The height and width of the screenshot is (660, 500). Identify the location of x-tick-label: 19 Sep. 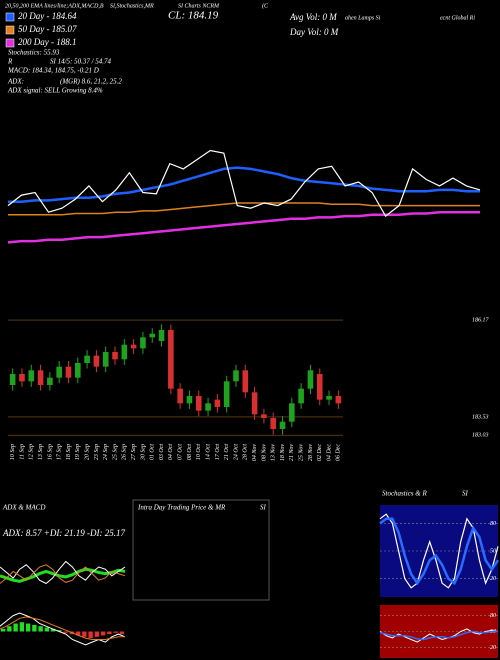
(78, 452).